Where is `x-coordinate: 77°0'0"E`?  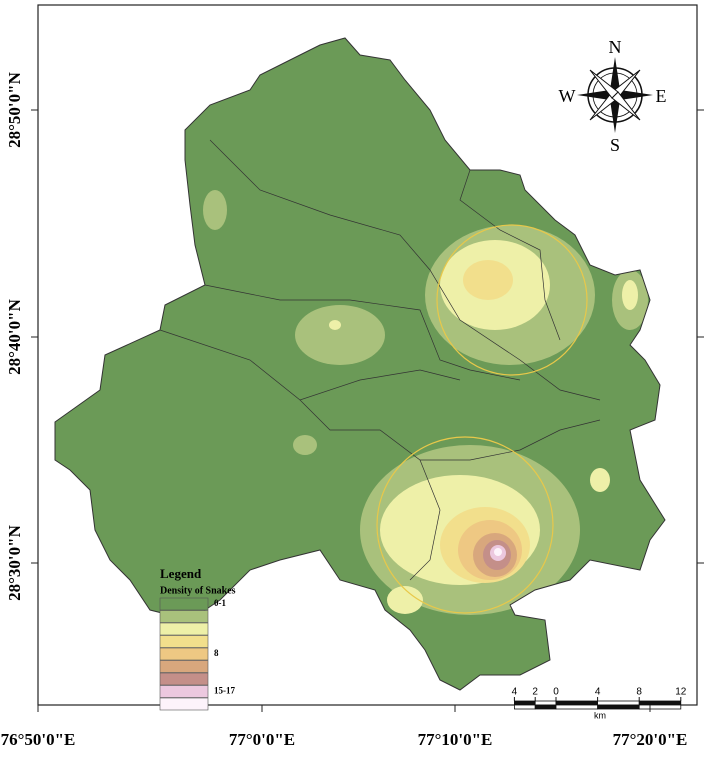 x-coordinate: 77°0'0"E is located at coordinates (262, 739).